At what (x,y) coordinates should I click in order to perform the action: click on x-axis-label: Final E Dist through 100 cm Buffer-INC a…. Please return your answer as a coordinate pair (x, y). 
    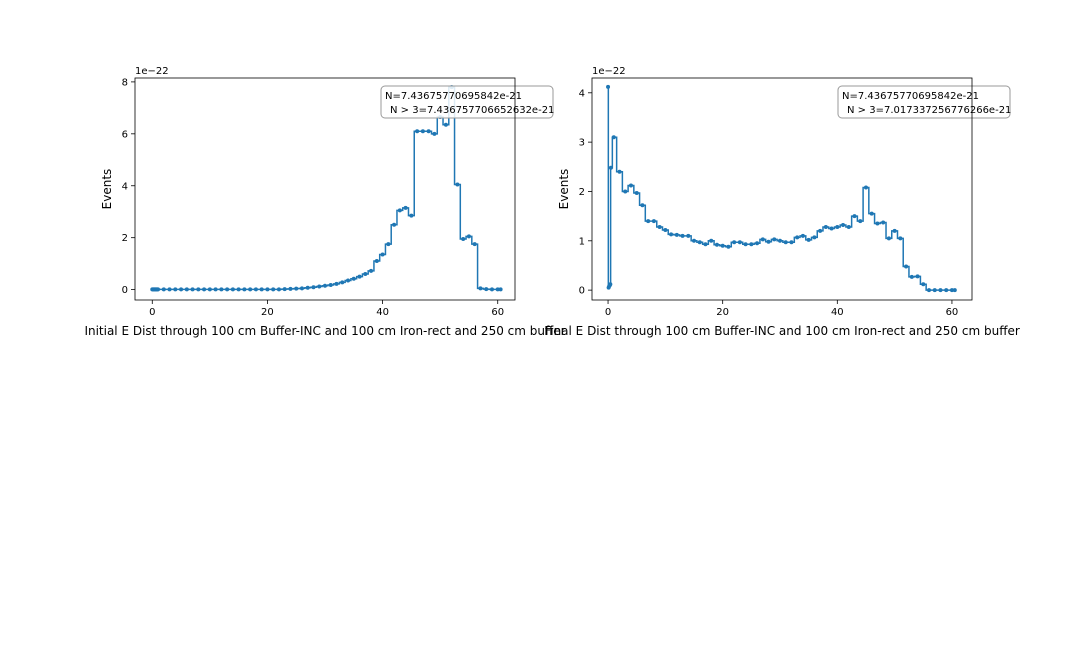
    Looking at the image, I should click on (782, 331).